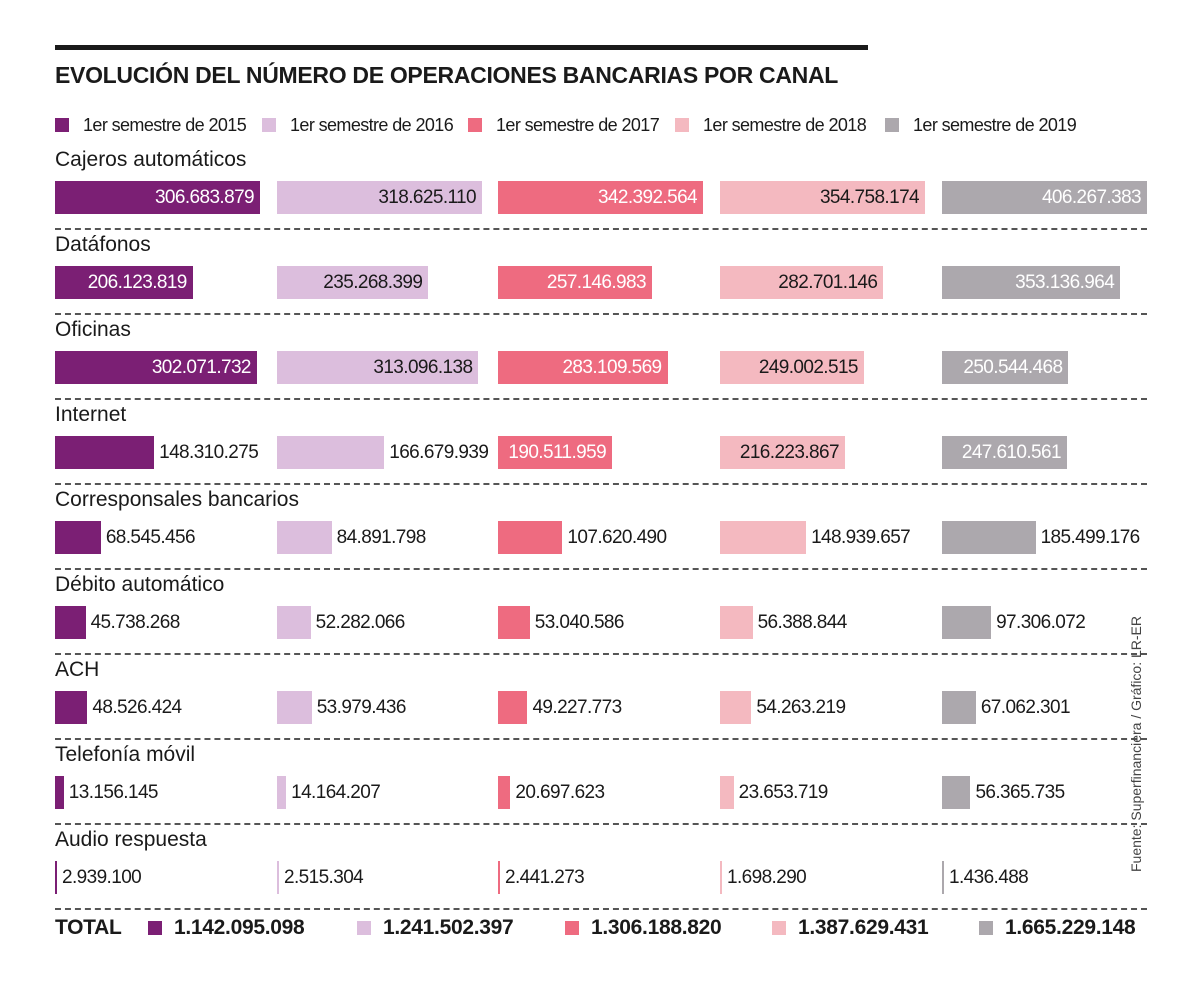 Image resolution: width=1200 pixels, height=996 pixels. What do you see at coordinates (564, 125) in the screenshot?
I see `legend-item: 1er semestre de 2017` at bounding box center [564, 125].